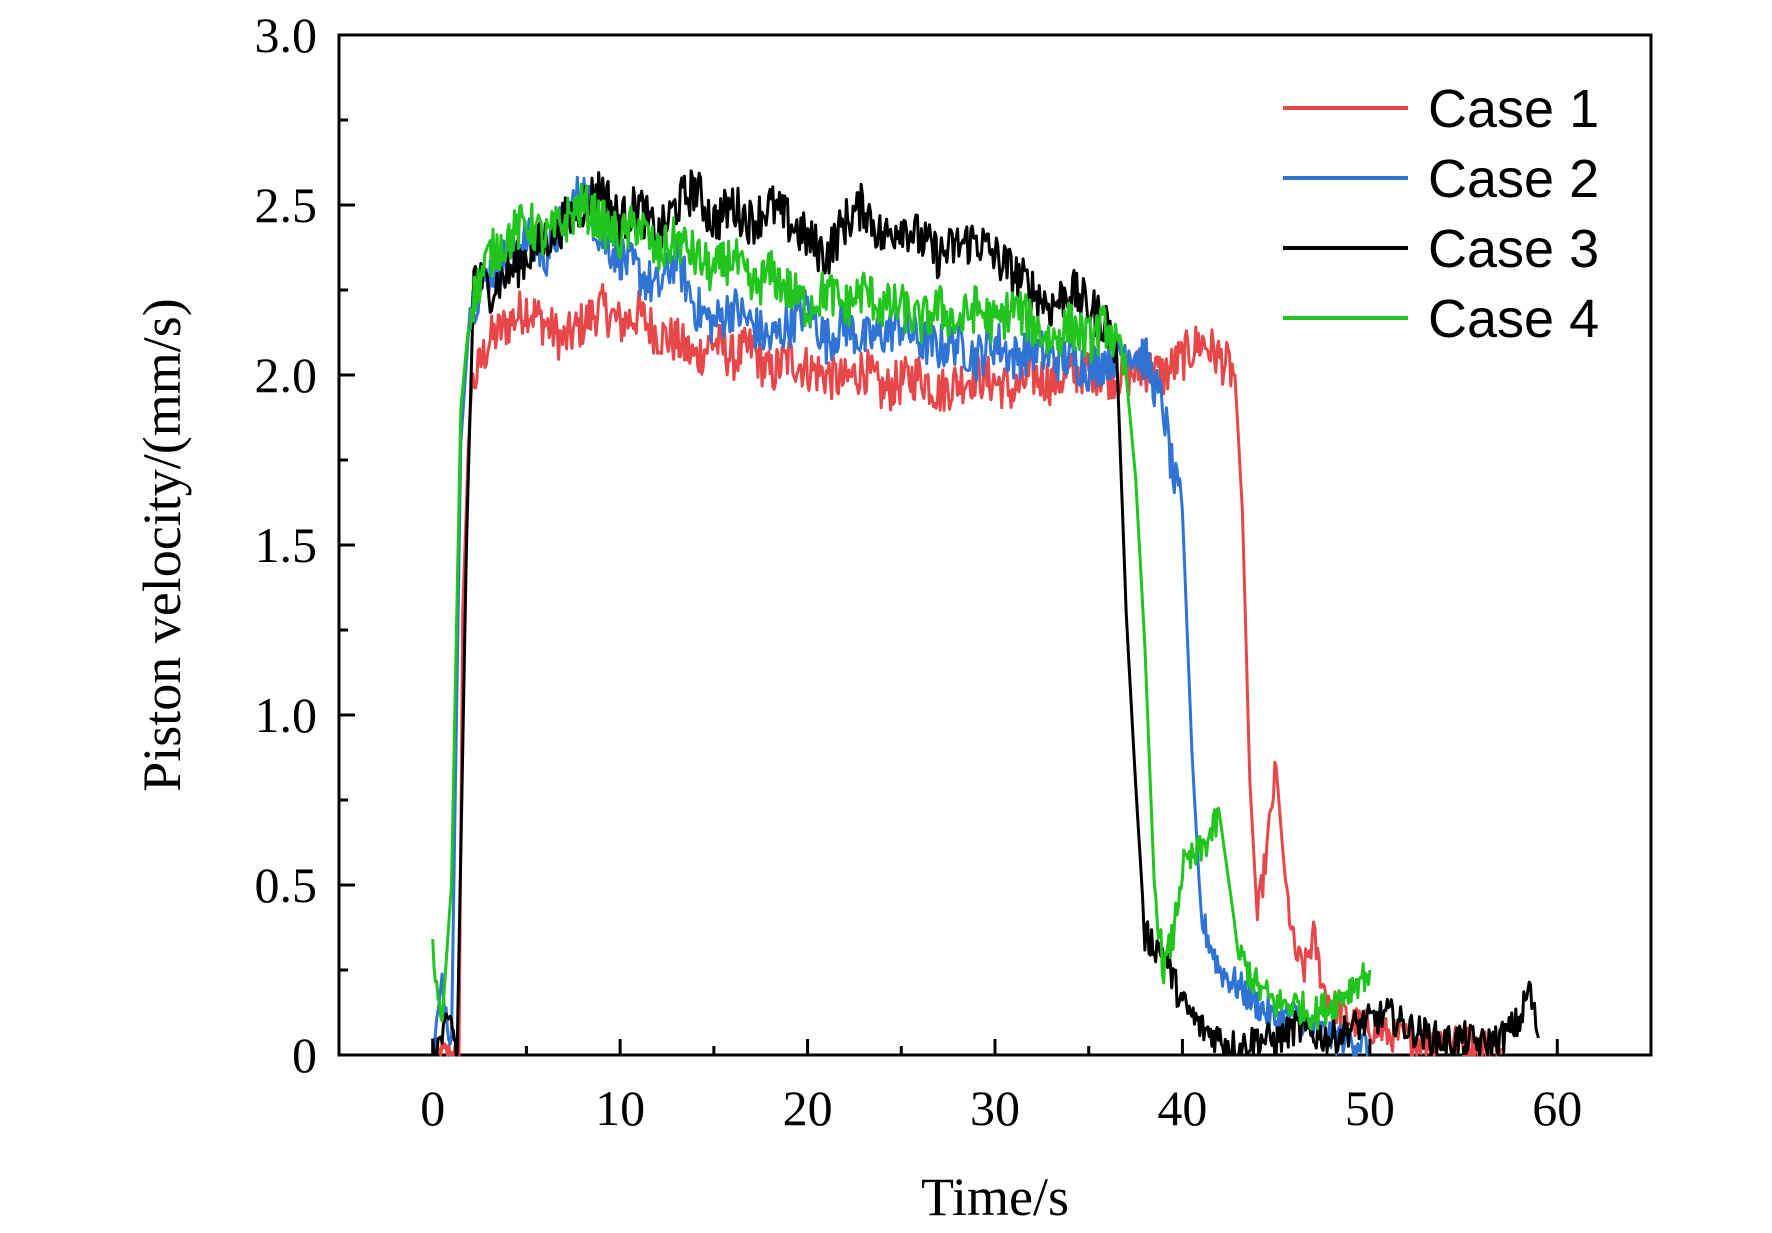  I want to click on x-tick-label: 20, so click(808, 1108).